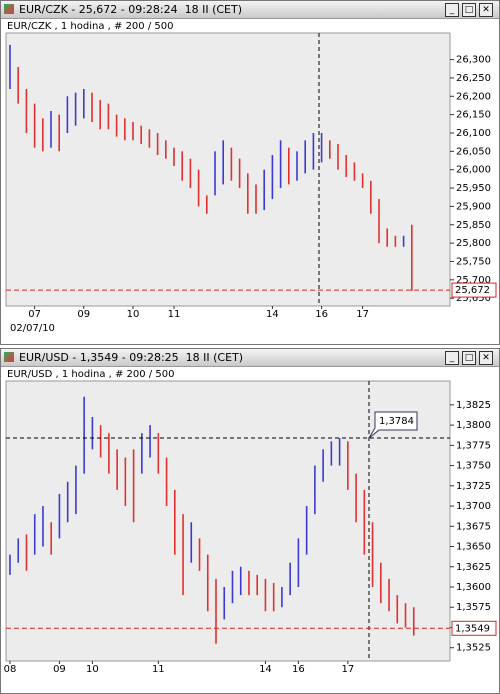 This screenshot has width=500, height=694. I want to click on y-tick-label: 26,300, so click(473, 60).